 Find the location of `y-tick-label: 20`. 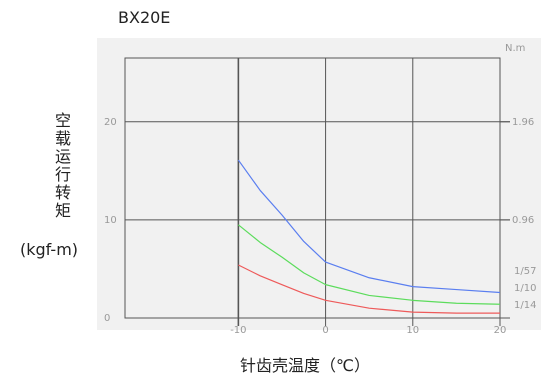

y-tick-label: 20 is located at coordinates (110, 122).